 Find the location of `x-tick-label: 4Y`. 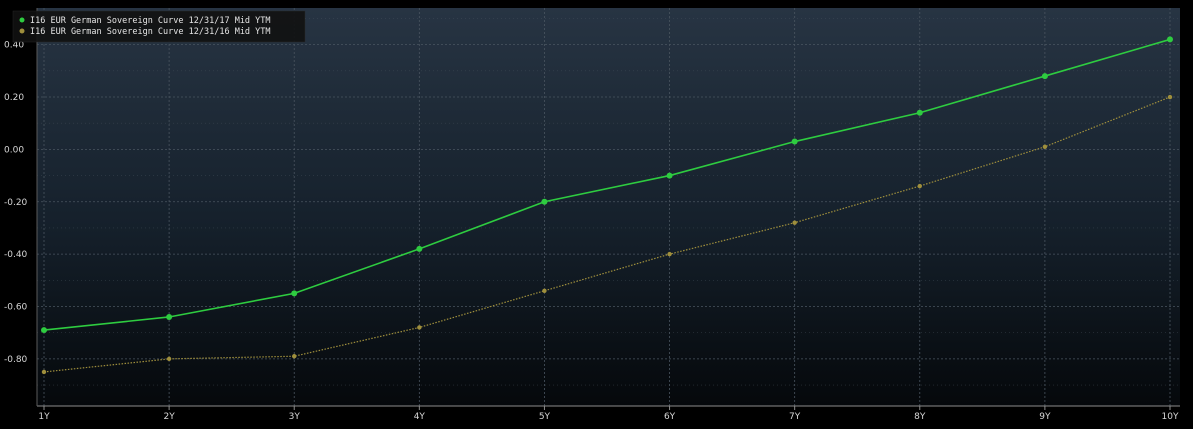

x-tick-label: 4Y is located at coordinates (420, 417).